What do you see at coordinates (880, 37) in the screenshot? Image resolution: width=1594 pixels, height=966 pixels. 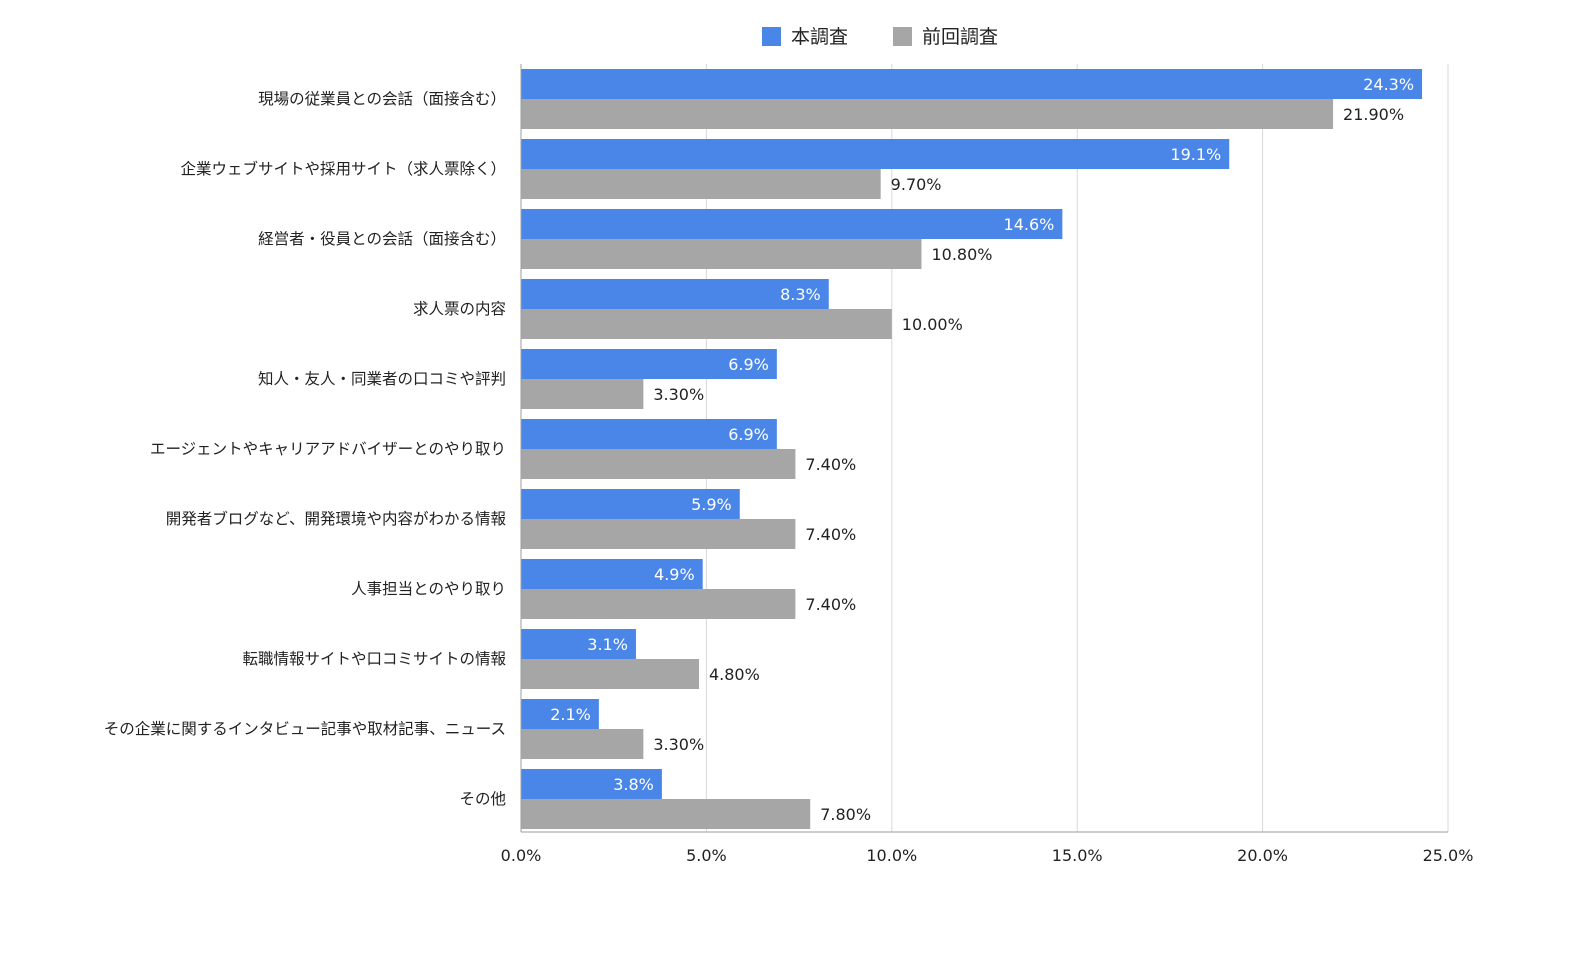 I see `legend: 本調査 前回調査` at bounding box center [880, 37].